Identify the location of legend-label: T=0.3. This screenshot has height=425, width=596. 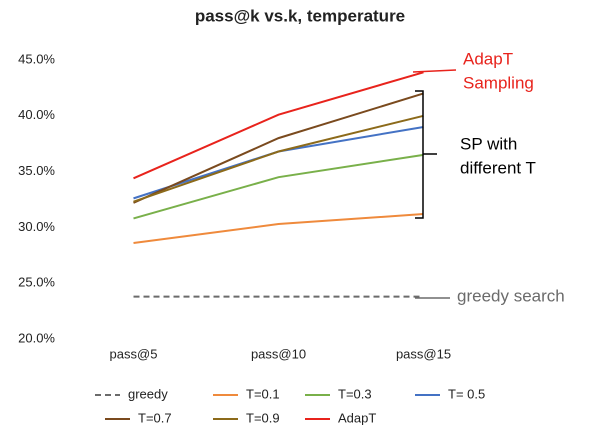
(355, 393).